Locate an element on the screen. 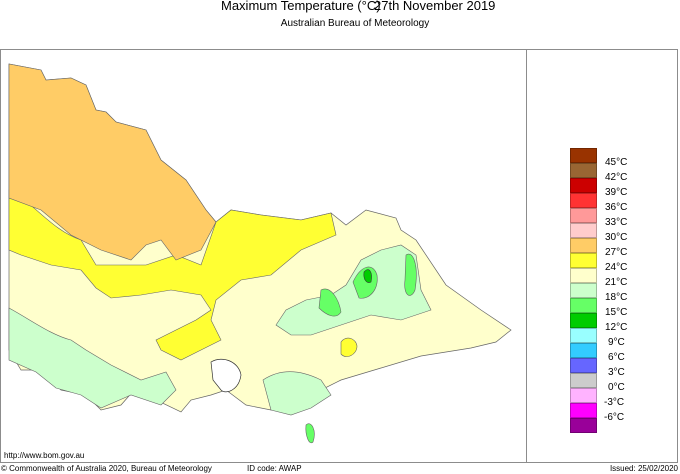 Image resolution: width=680 pixels, height=474 pixels. legend-label: 24°C is located at coordinates (616, 267).